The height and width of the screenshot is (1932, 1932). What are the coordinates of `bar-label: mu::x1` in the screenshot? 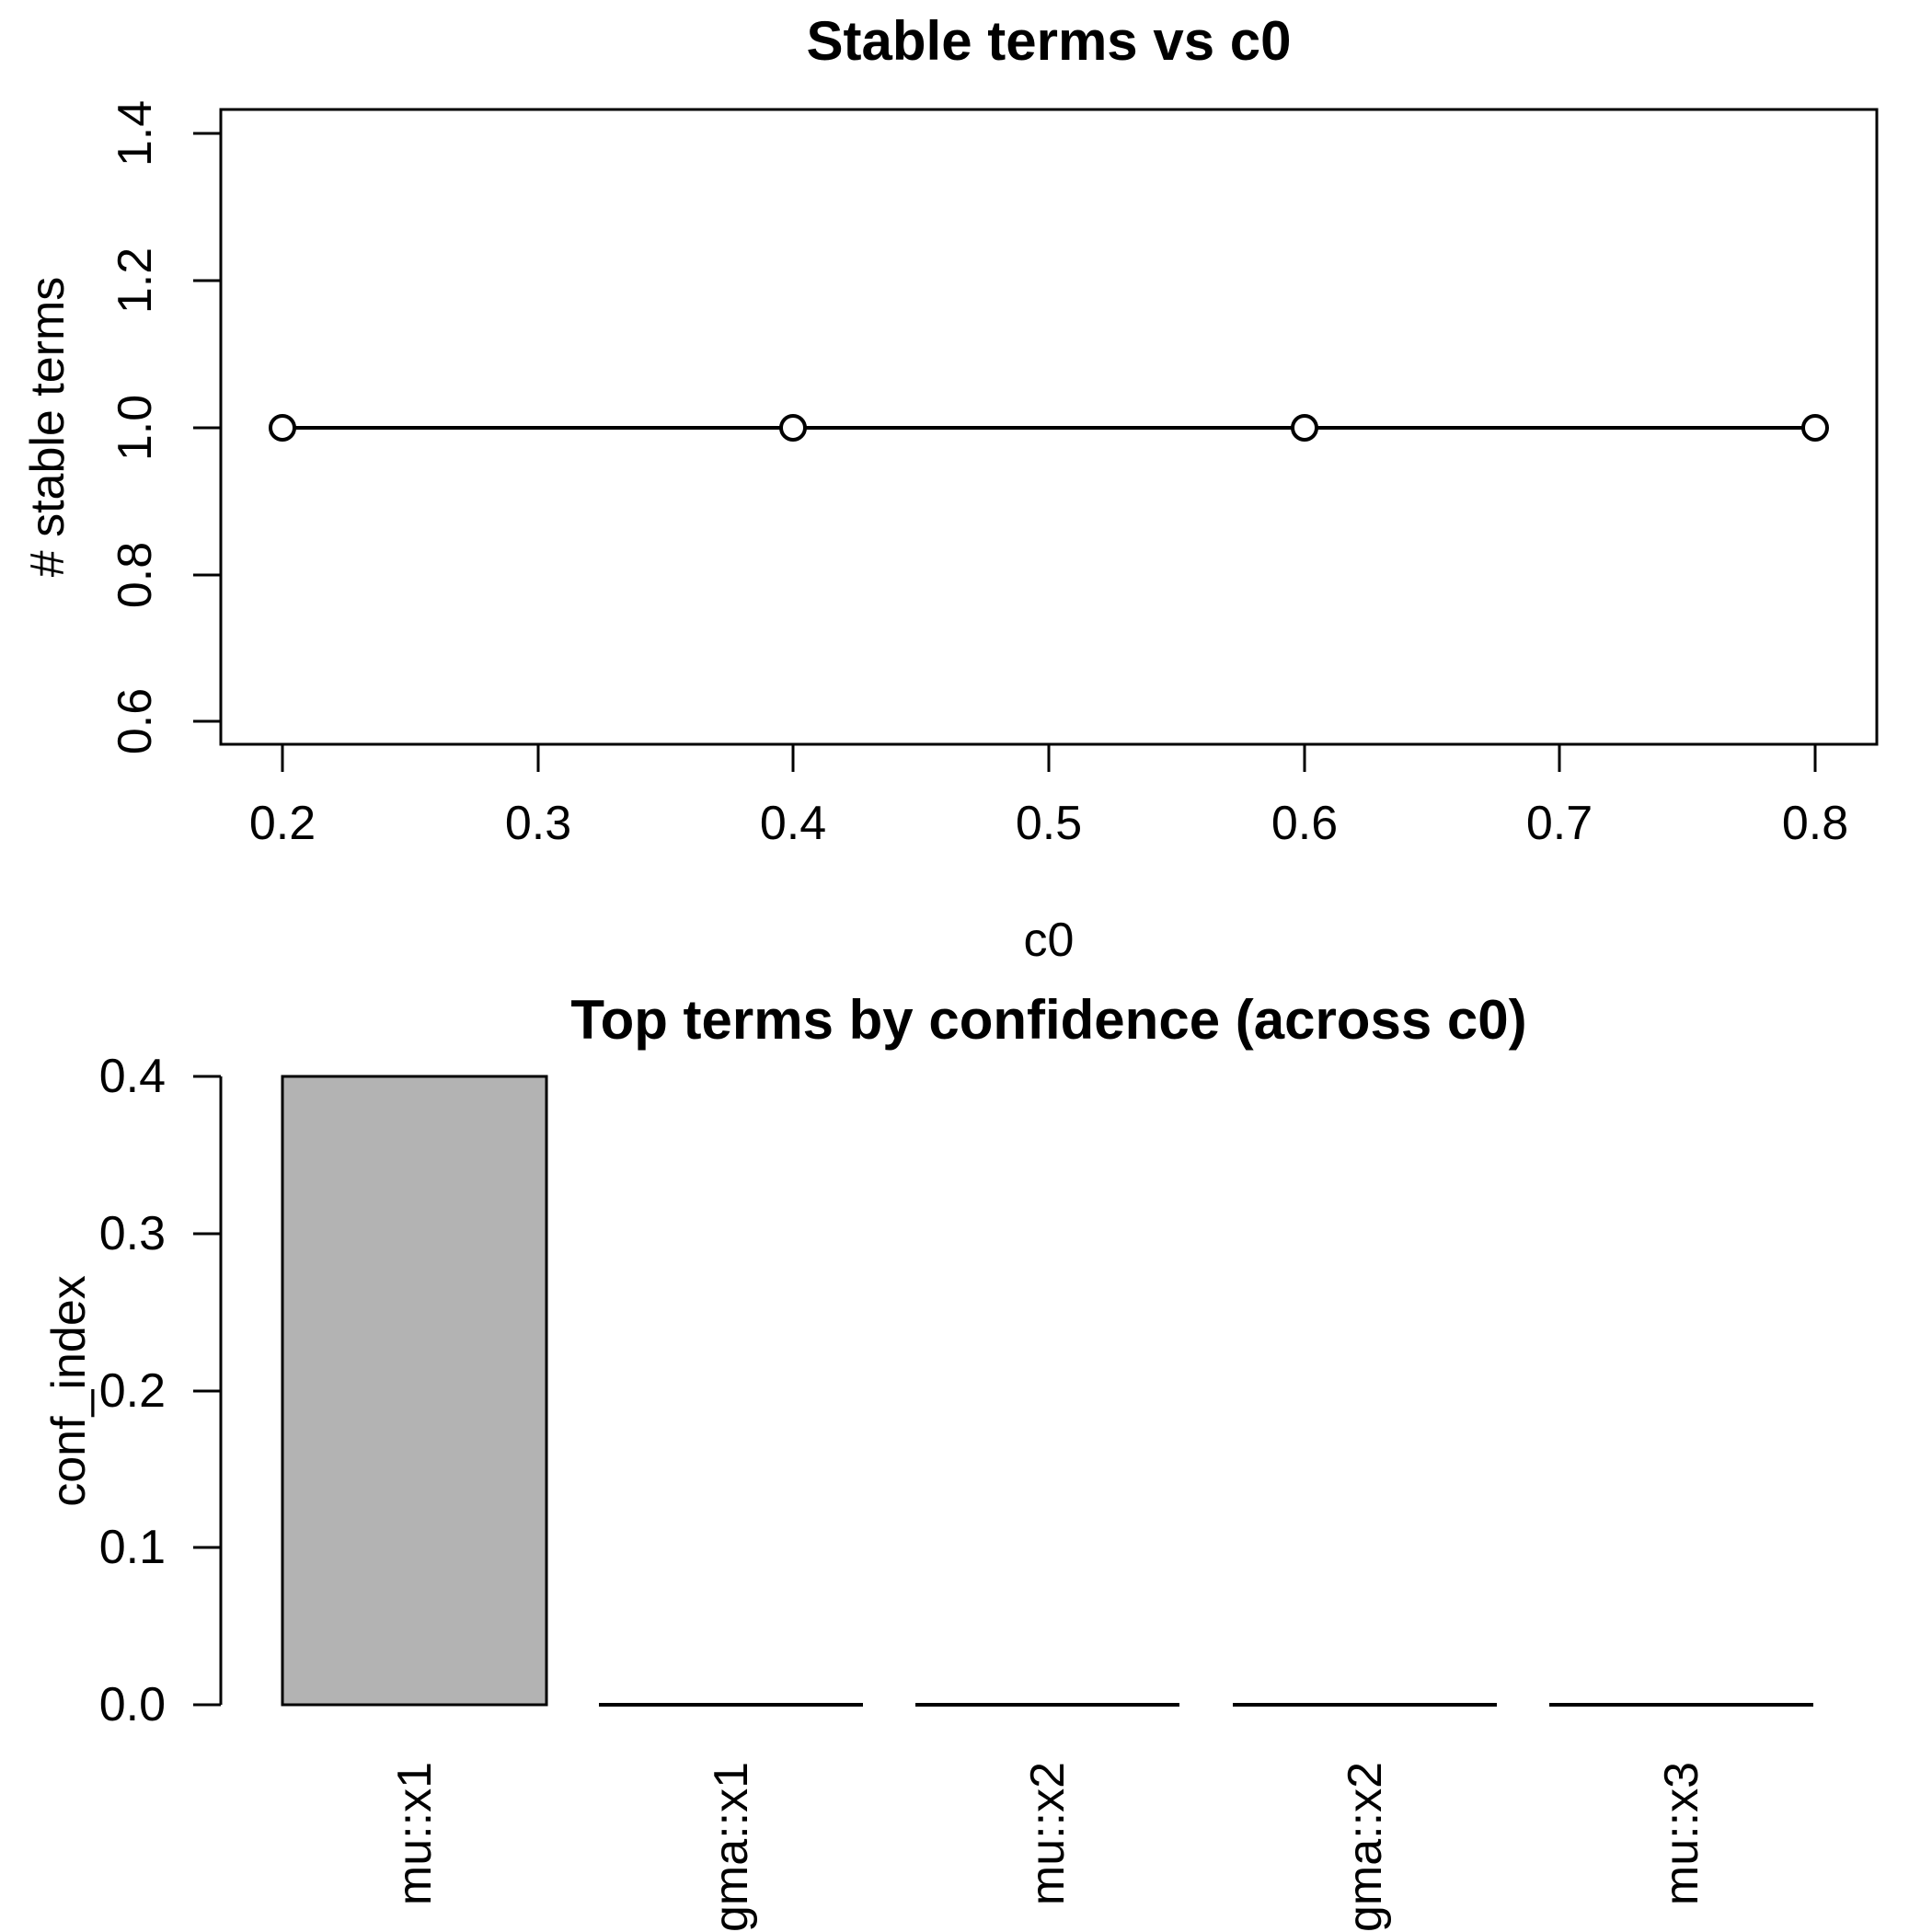 It's located at (415, 1834).